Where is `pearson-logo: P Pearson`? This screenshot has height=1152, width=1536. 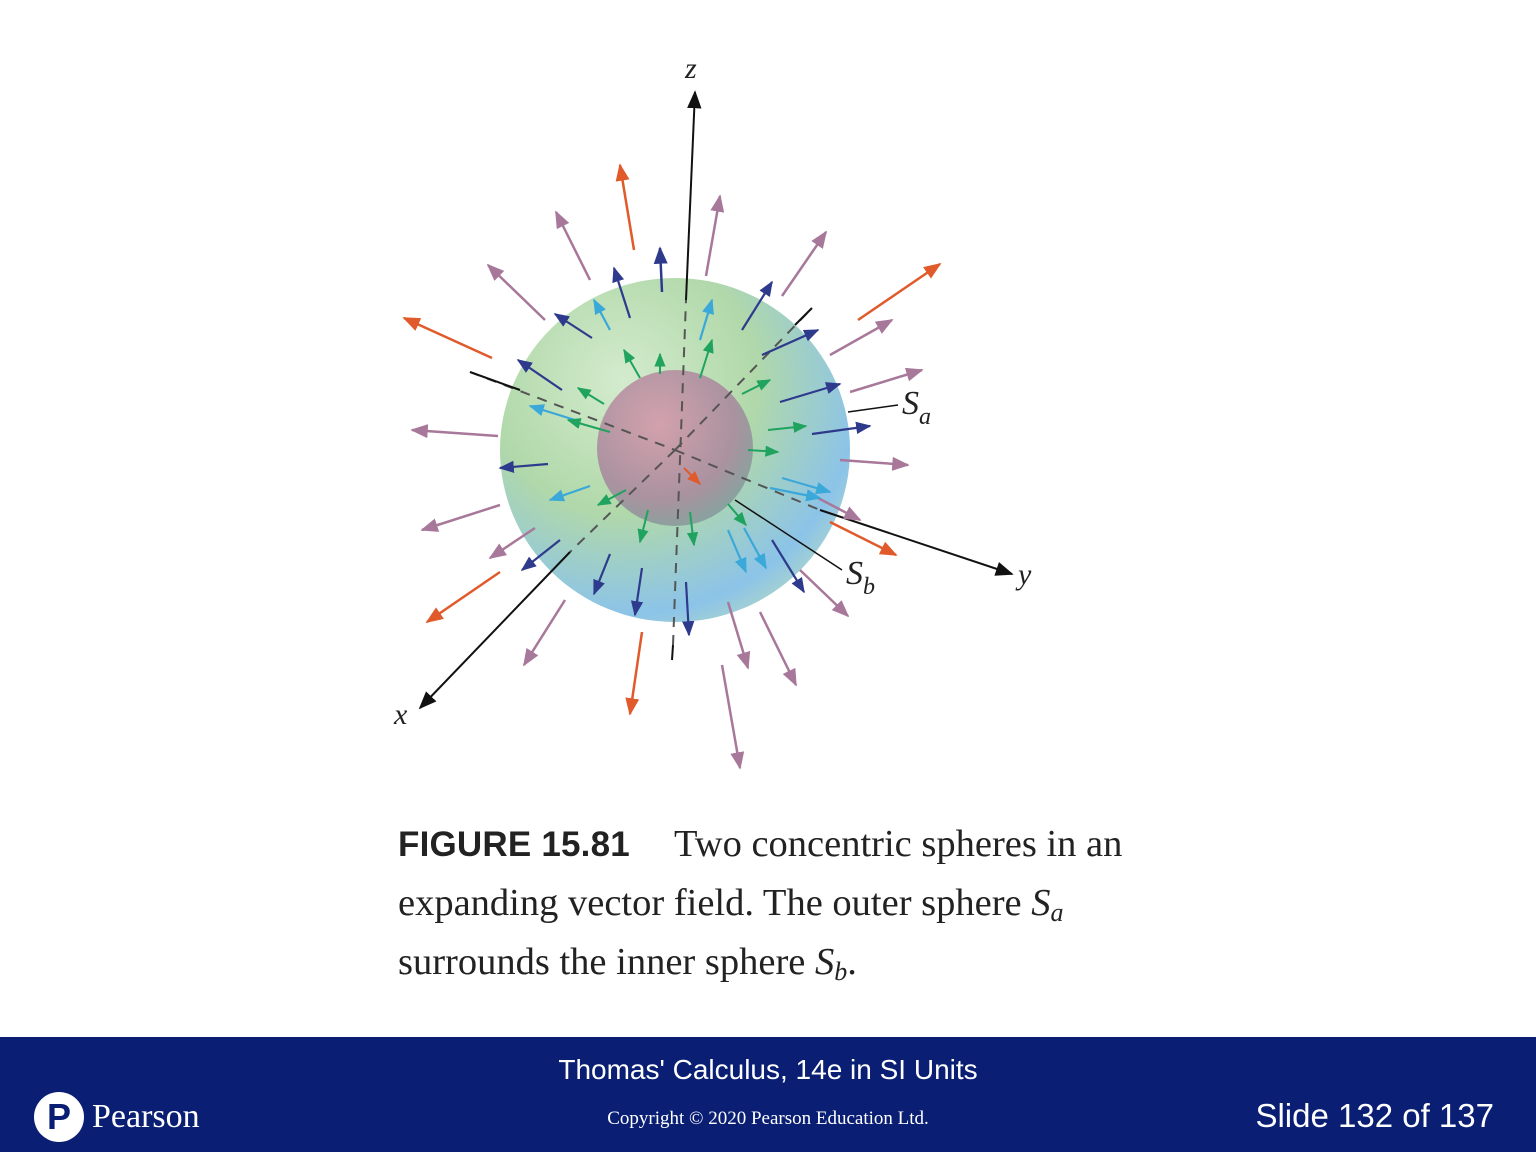
pearson-logo: P Pearson is located at coordinates (117, 1117).